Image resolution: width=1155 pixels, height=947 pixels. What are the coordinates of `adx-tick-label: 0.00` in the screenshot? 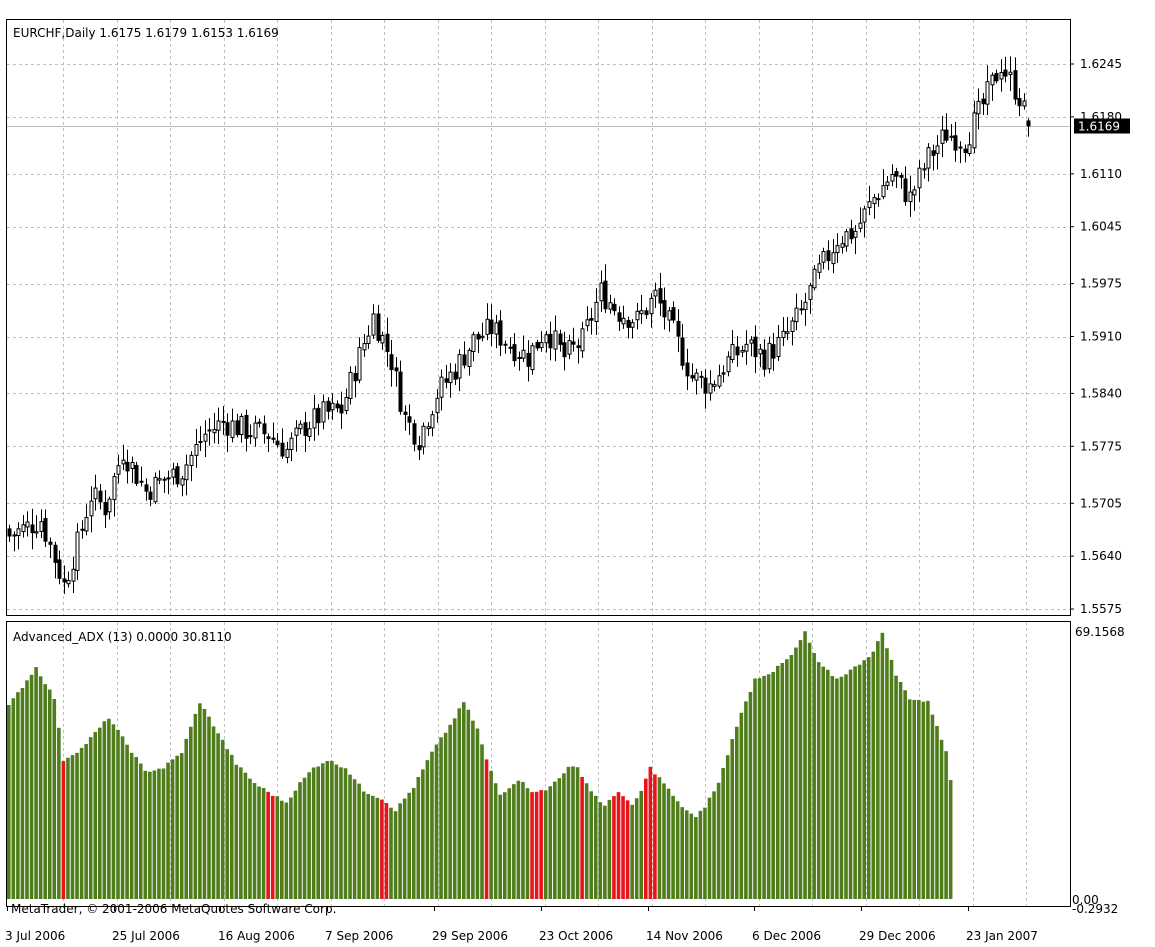 It's located at (1085, 900).